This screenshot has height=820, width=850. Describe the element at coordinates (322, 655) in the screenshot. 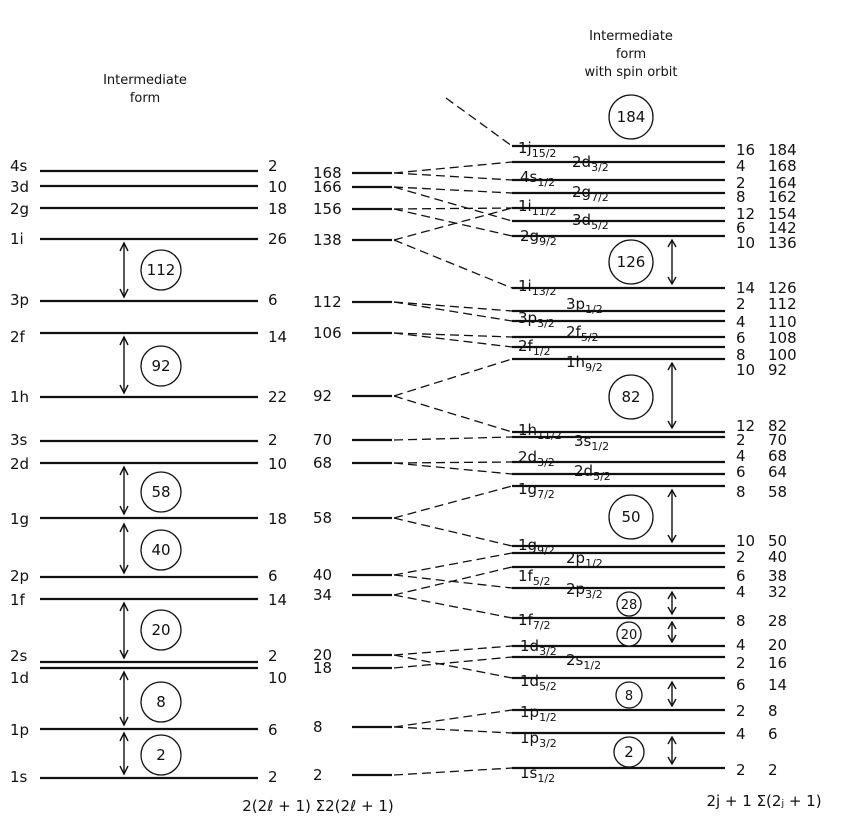

I see `middle-total-label: 20` at that location.